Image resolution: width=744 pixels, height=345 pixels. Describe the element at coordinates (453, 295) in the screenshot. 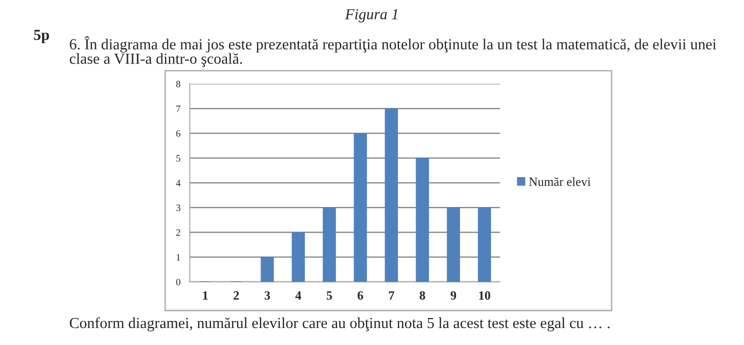

I see `x-tick-label: 9` at that location.